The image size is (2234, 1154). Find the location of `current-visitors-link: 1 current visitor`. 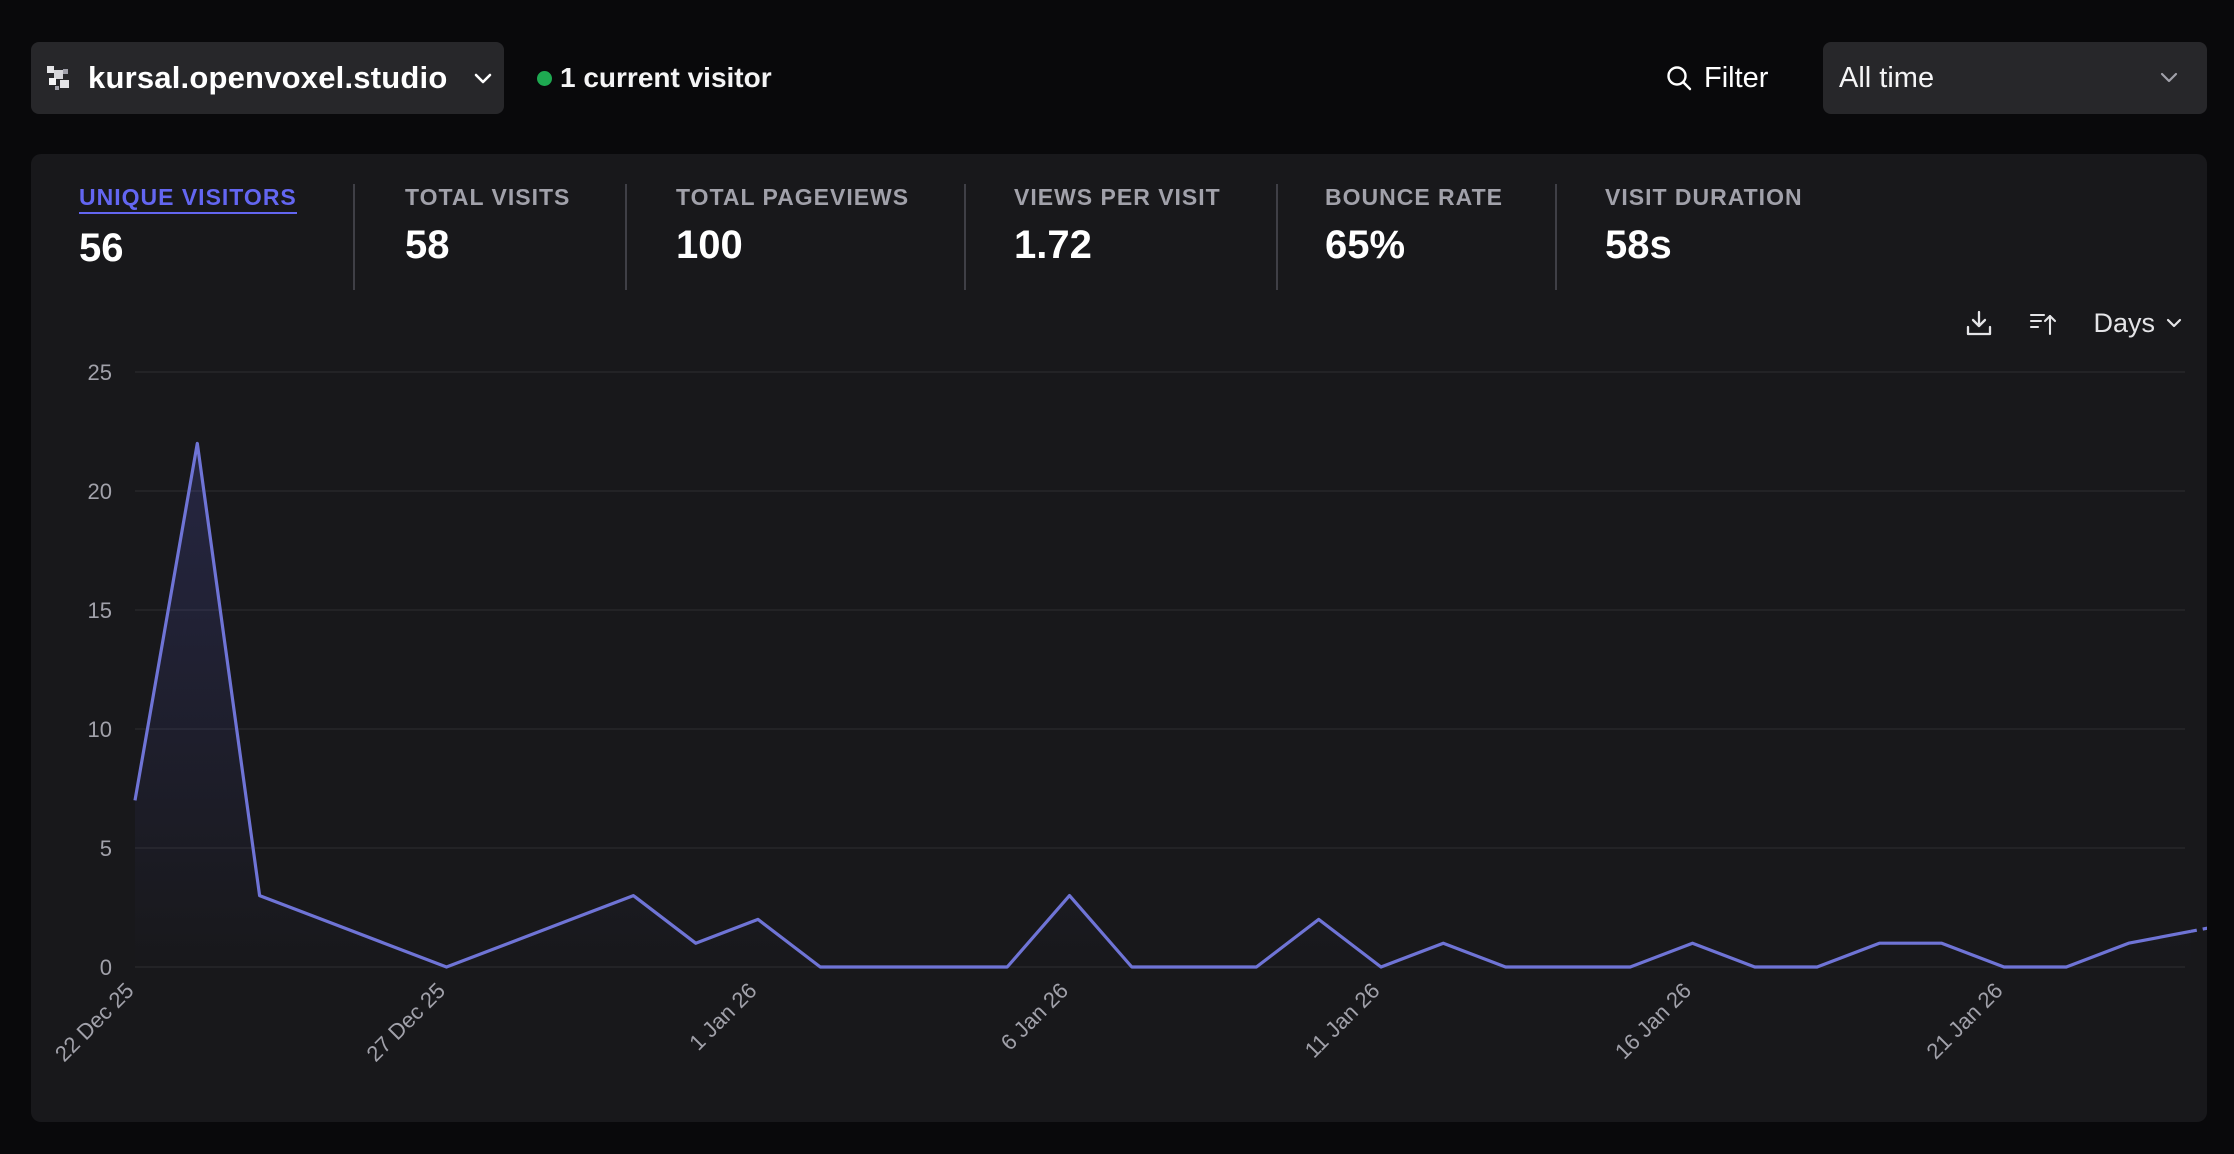

current-visitors-link: 1 current visitor is located at coordinates (654, 78).